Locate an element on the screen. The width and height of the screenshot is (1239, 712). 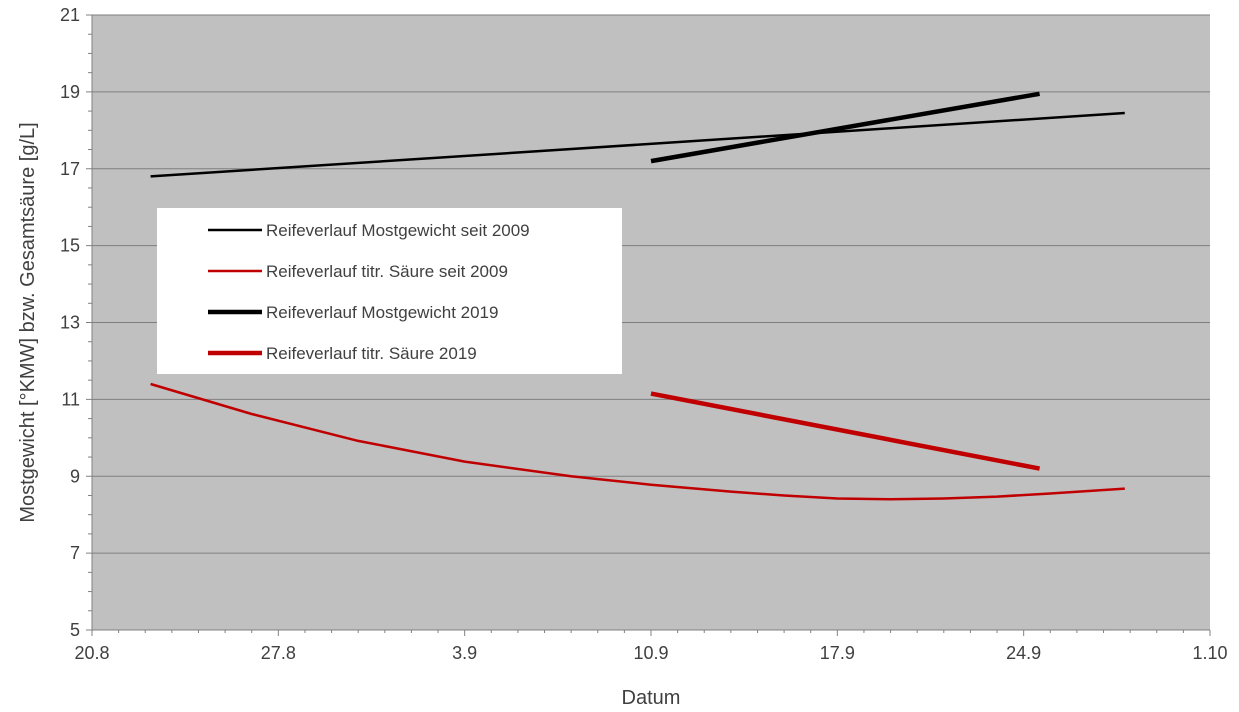
legend-label: Reifeverlauf titr. Säure seit 2009 is located at coordinates (387, 271).